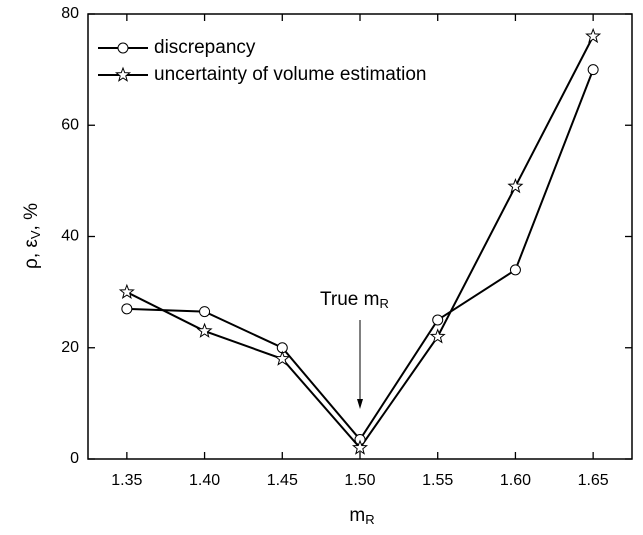  I want to click on x-tick-label: 1.50, so click(359, 480).